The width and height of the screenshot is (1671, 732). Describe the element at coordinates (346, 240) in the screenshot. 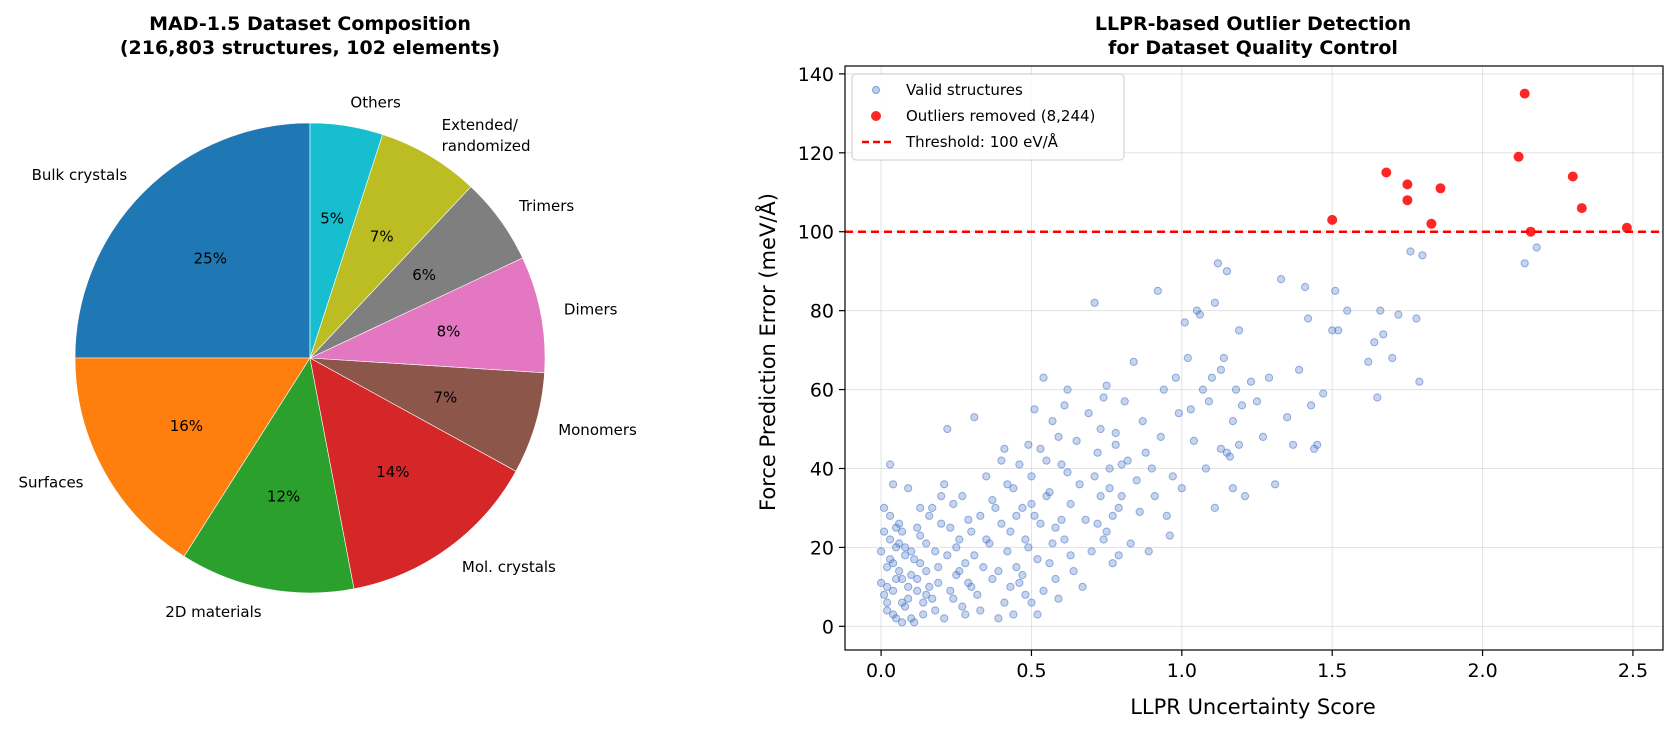

I see `pie-slice-others` at that location.